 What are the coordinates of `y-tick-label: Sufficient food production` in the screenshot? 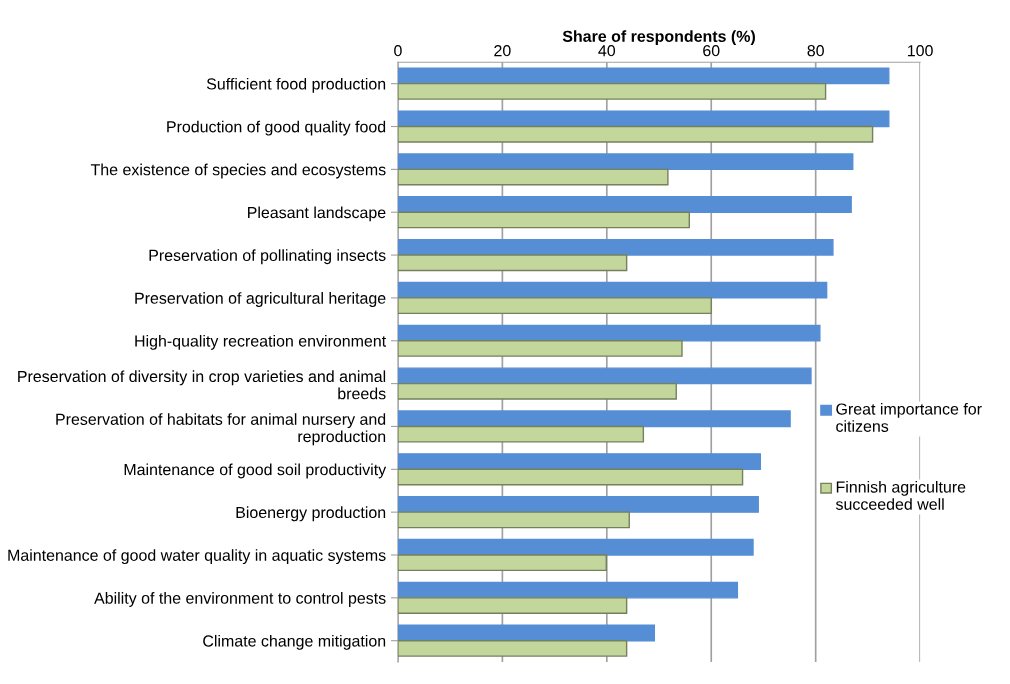 It's located at (296, 85).